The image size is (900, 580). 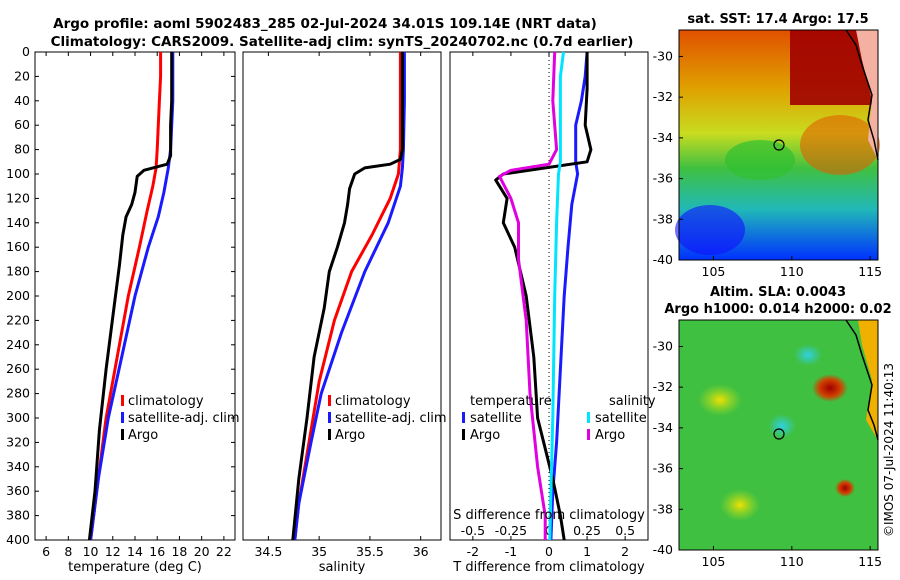 What do you see at coordinates (625, 551) in the screenshot?
I see `x-tick-label: 2` at bounding box center [625, 551].